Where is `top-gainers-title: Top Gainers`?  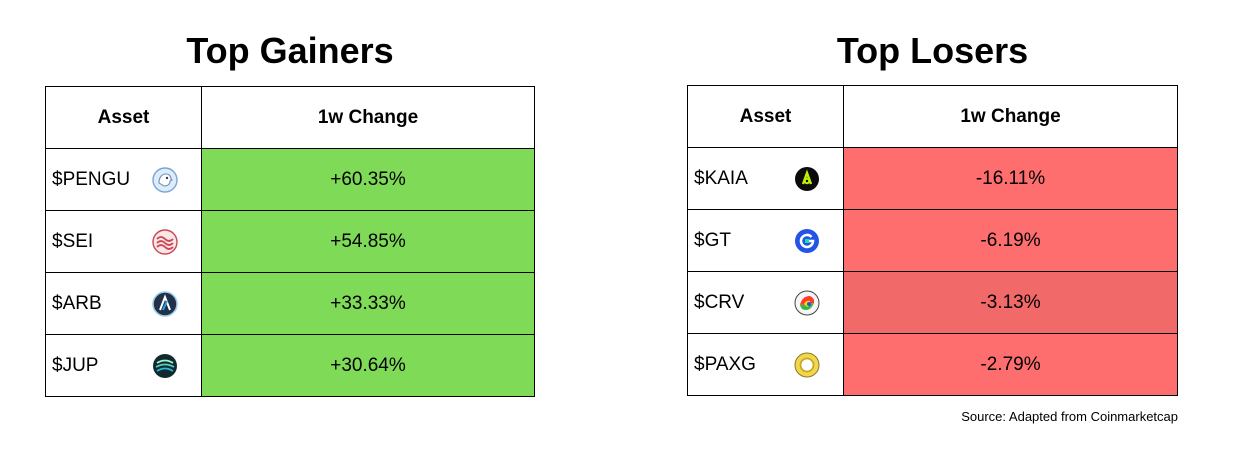
top-gainers-title: Top Gainers is located at coordinates (290, 50).